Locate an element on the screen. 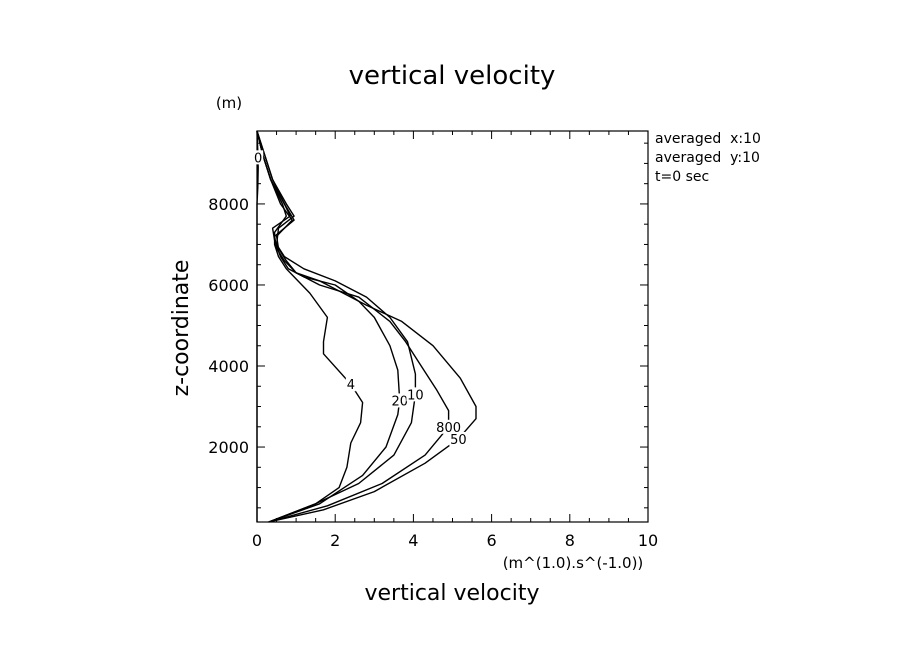  y-tick-label: 2000 is located at coordinates (228, 447).